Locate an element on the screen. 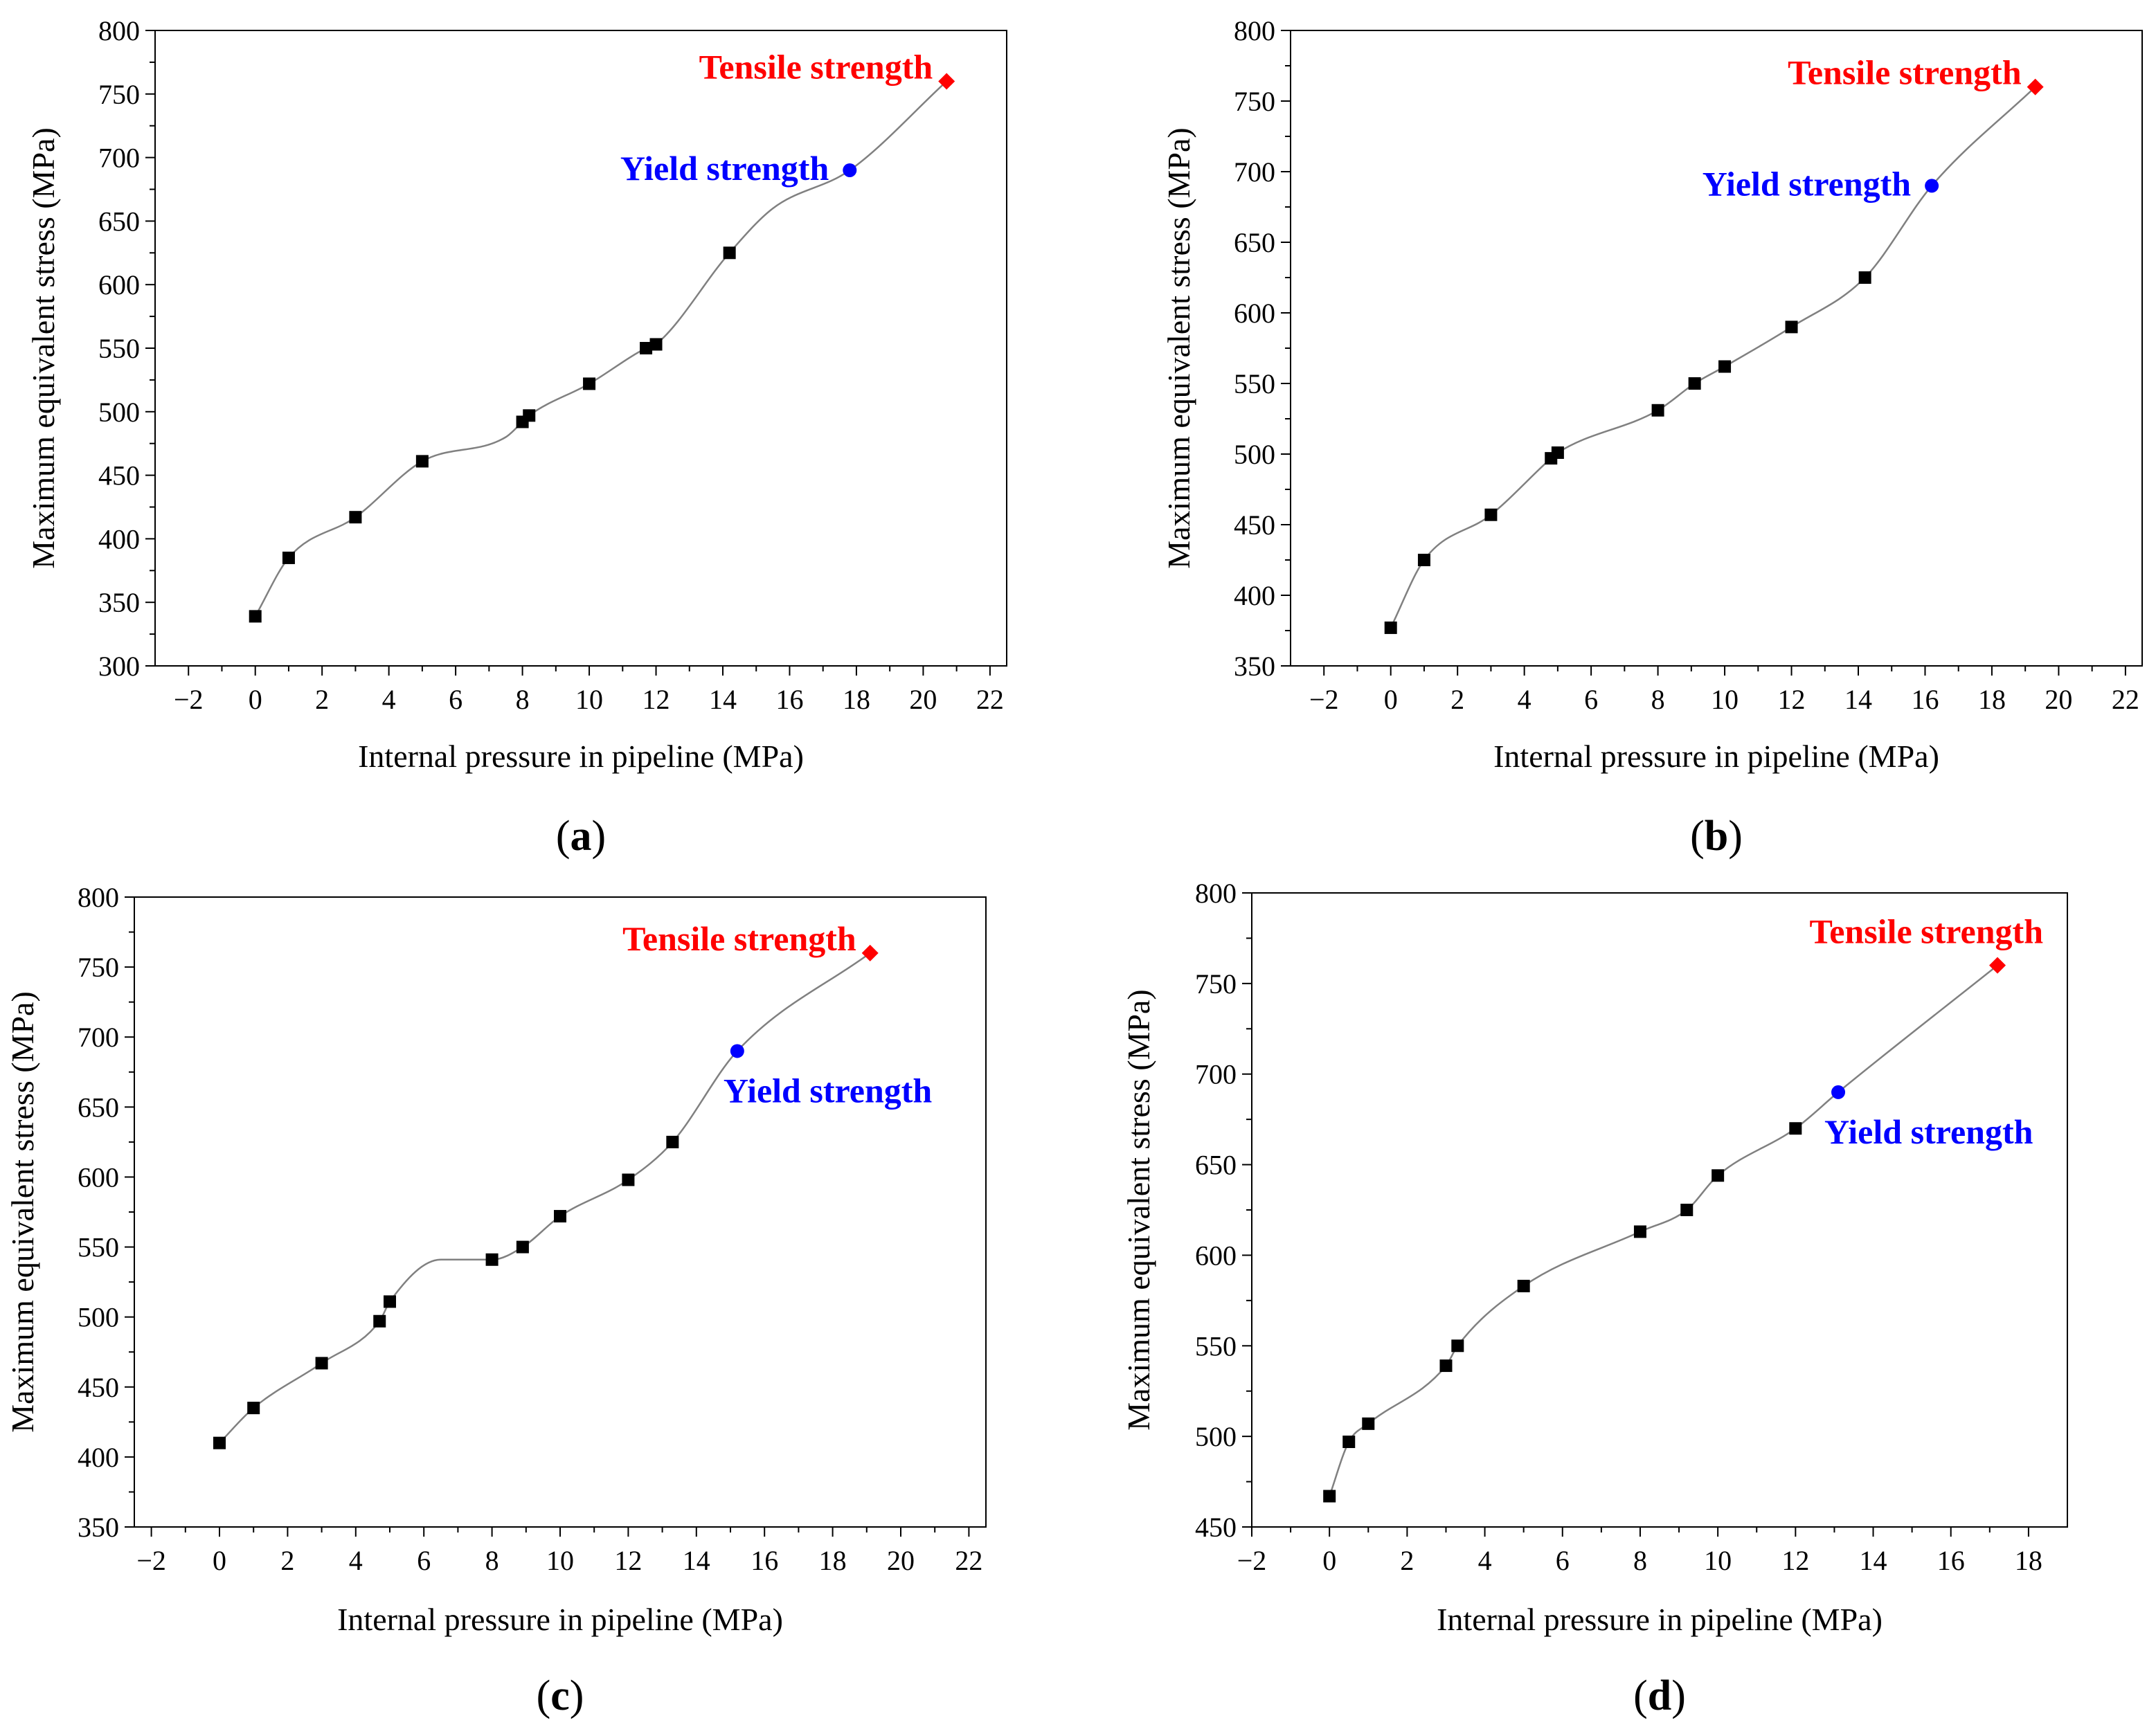 This screenshot has height=1736, width=2156. x-axis-label: Internal pressure in pipeline (MPa) is located at coordinates (560, 1619).